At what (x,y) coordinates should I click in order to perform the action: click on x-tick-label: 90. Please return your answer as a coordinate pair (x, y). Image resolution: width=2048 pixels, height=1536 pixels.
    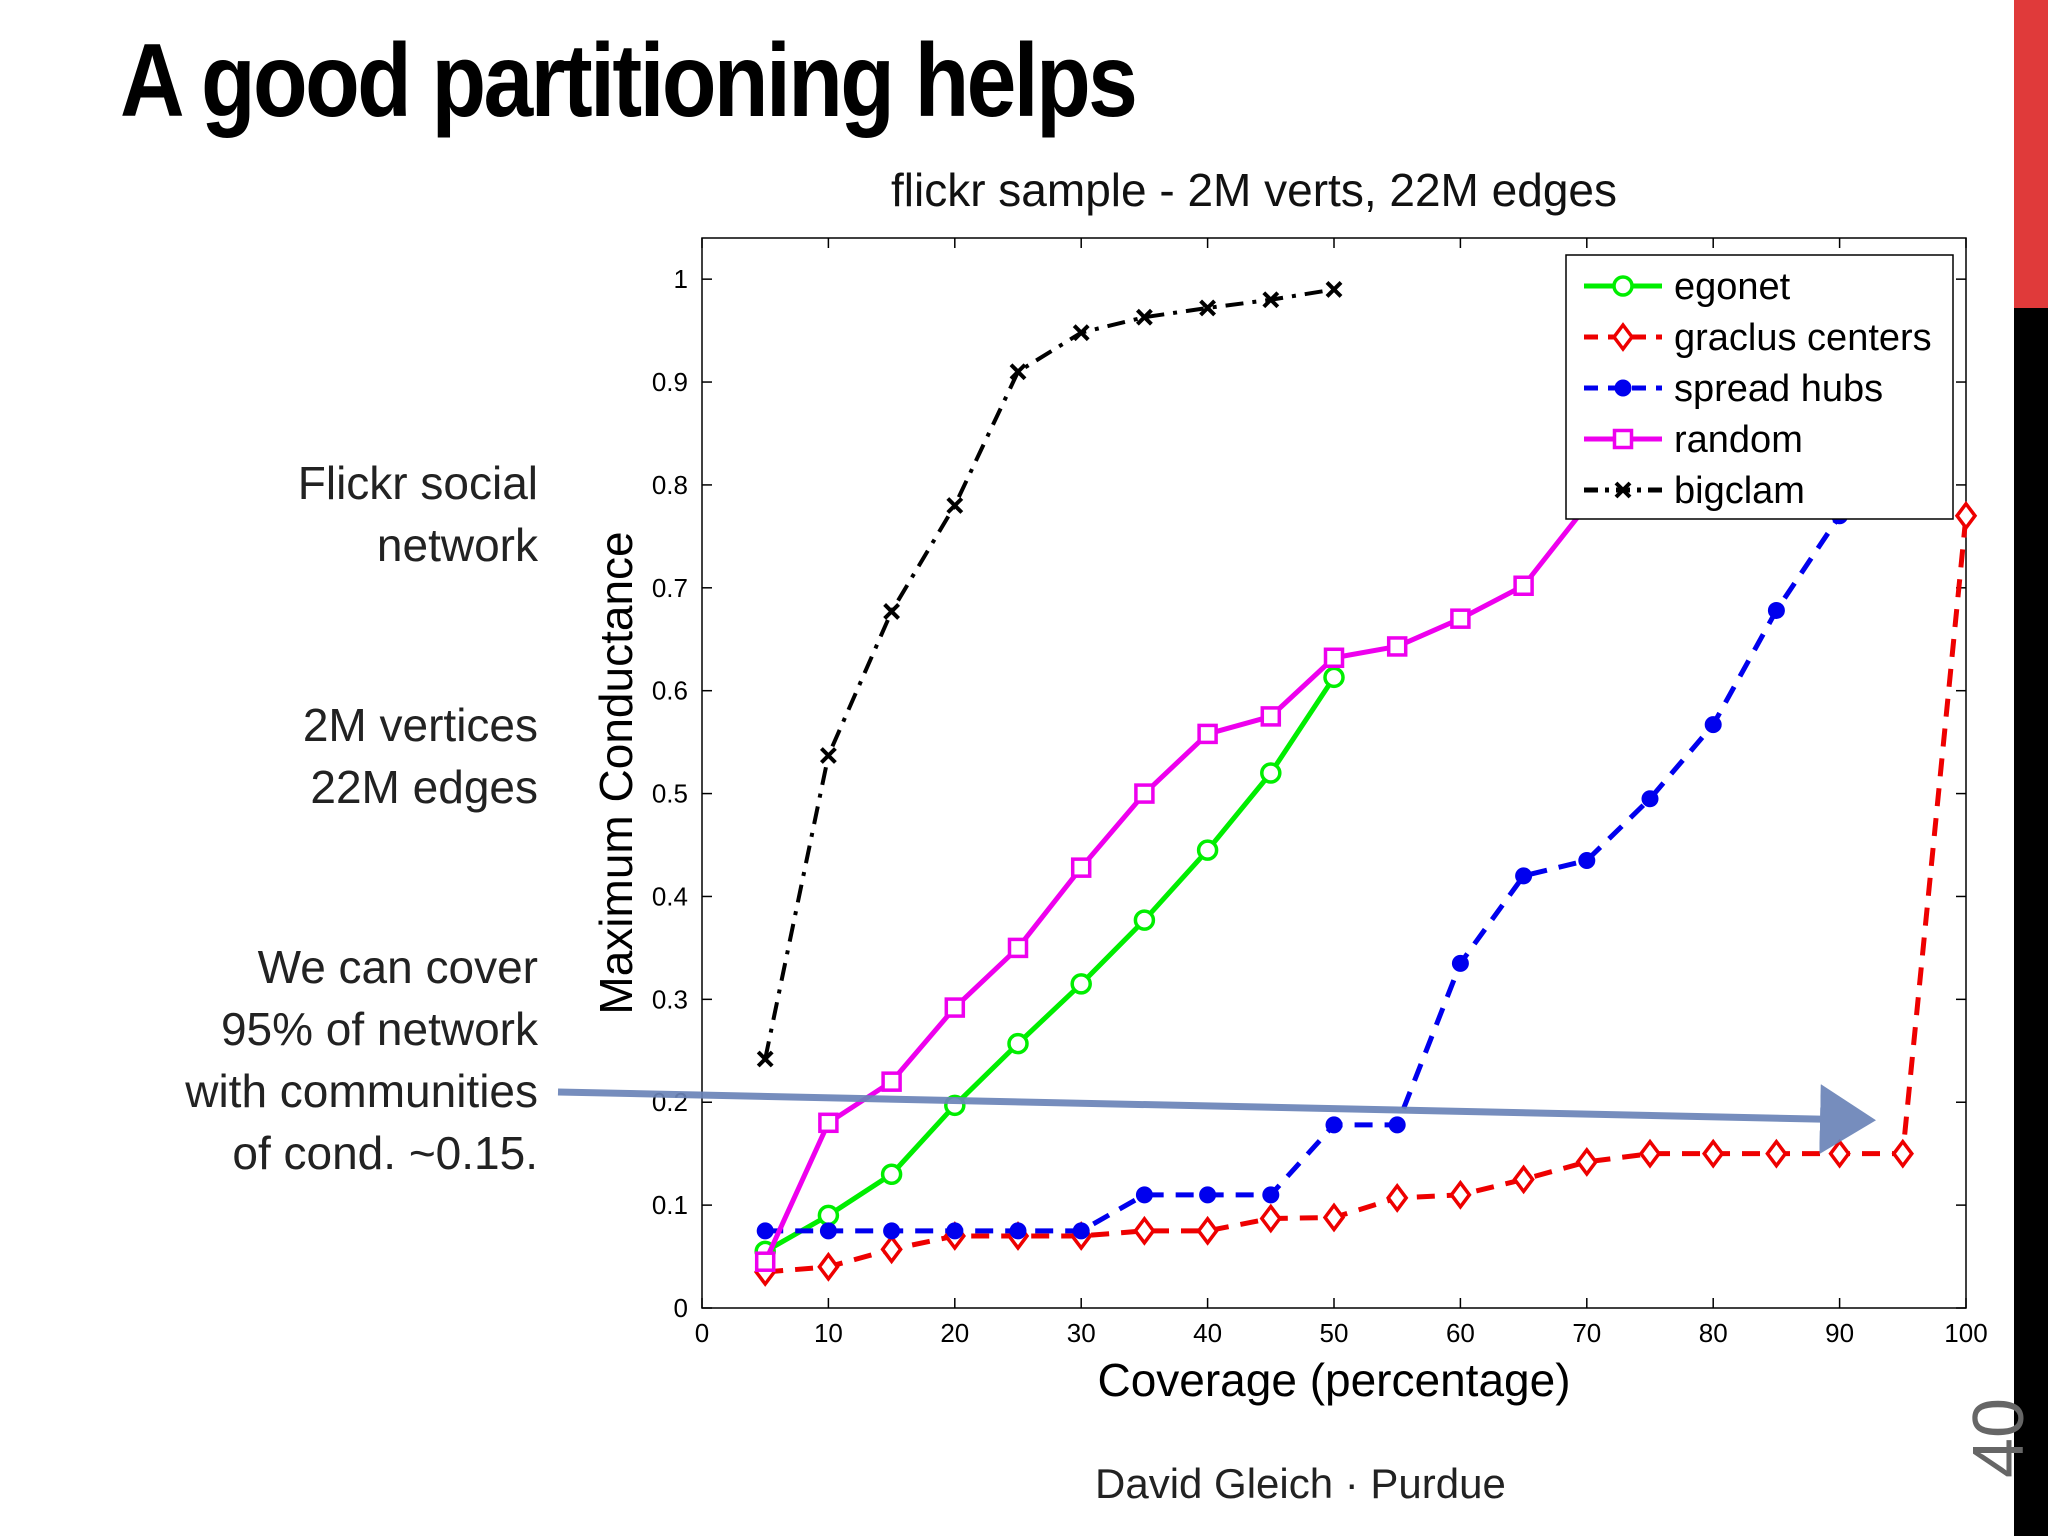
    Looking at the image, I should click on (1839, 1333).